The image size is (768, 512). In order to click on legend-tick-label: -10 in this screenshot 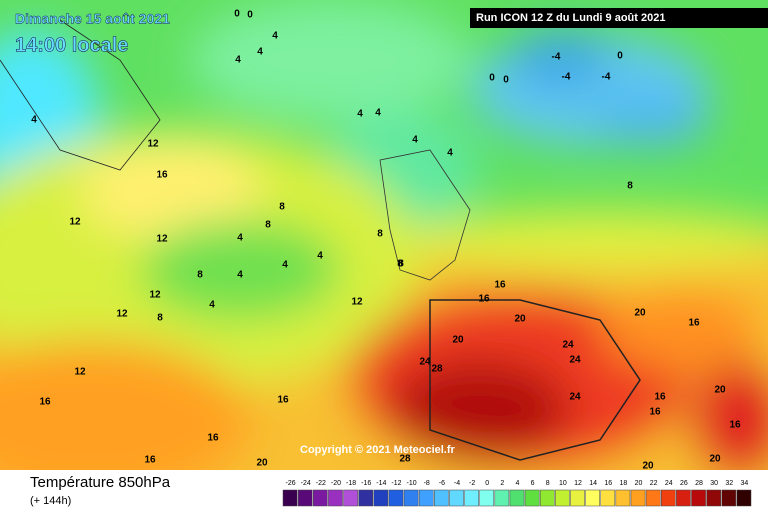, I will do `click(412, 483)`.